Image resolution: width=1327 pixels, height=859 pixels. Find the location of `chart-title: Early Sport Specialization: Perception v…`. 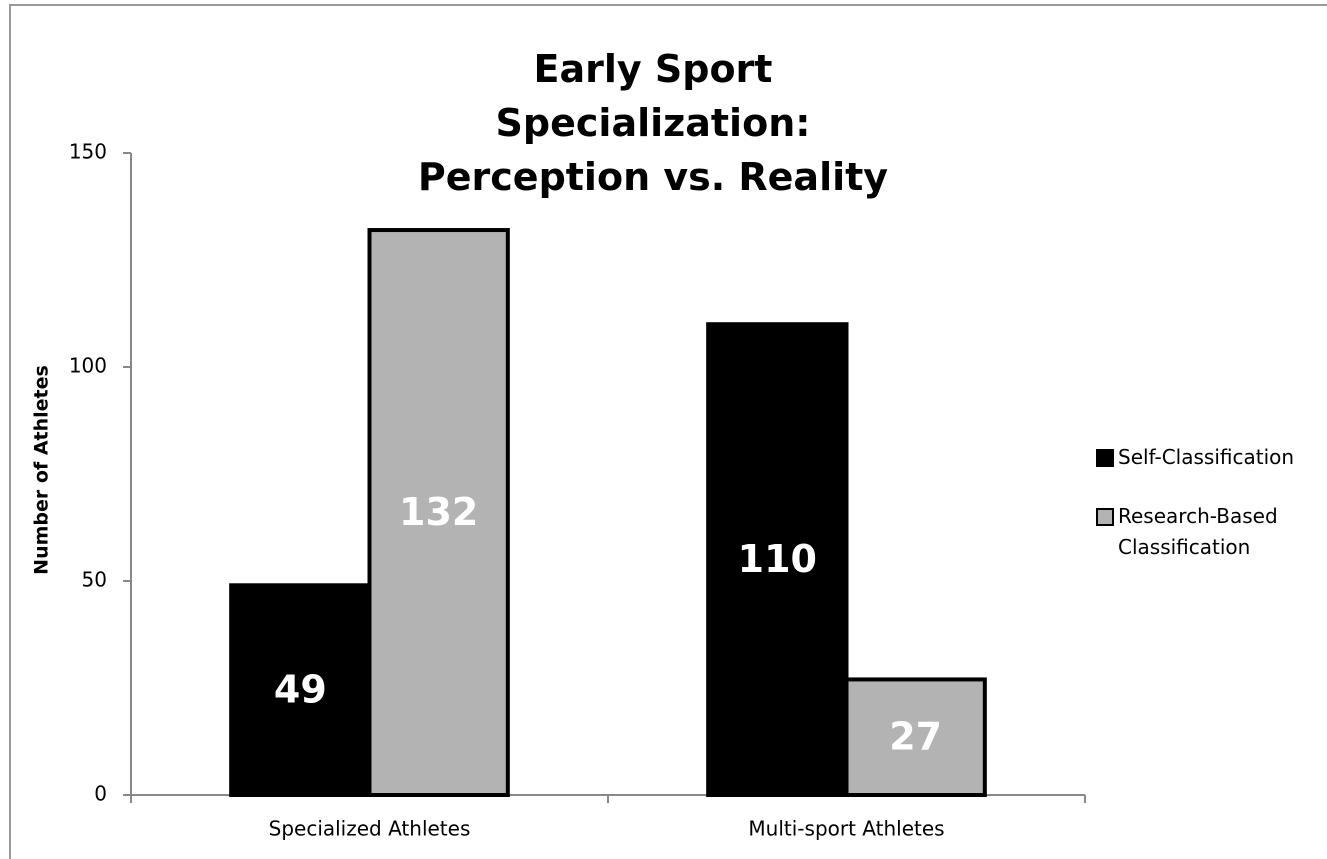

chart-title: Early Sport Specialization: Perception v… is located at coordinates (653, 123).